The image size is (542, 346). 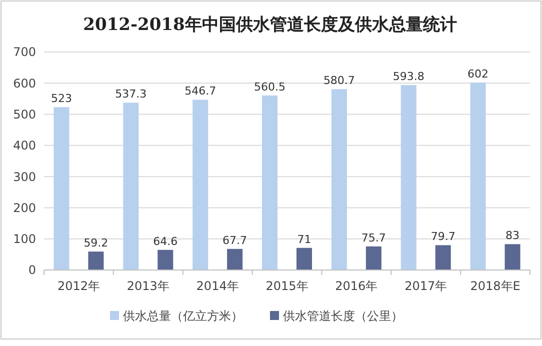 I want to click on x-tick-label: 2014年, so click(x=217, y=286).